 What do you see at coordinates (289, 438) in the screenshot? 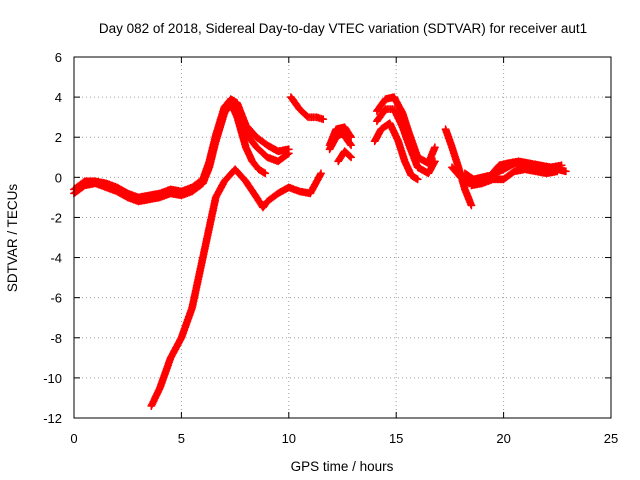
I see `x-tick-label: 10` at bounding box center [289, 438].